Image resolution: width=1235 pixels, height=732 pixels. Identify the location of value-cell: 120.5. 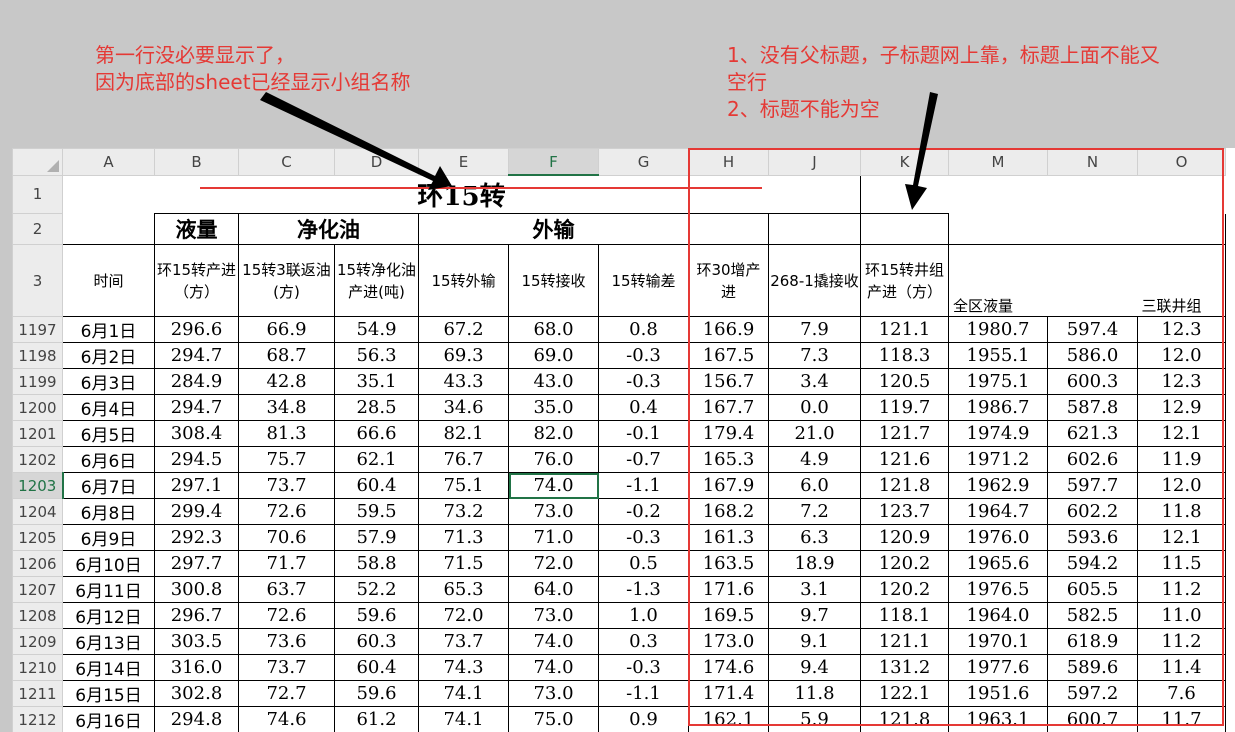
(904, 381).